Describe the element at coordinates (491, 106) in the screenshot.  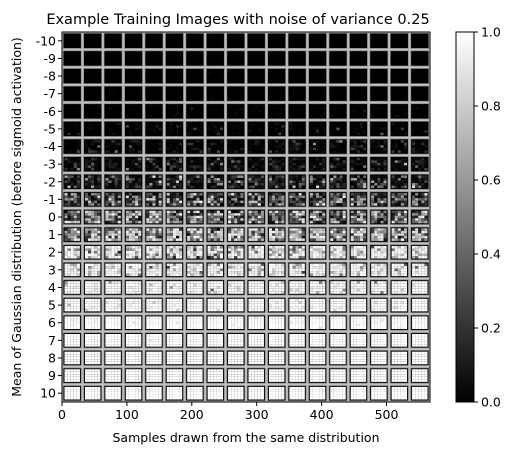
I see `colorbar-tick-label: 0.8` at that location.